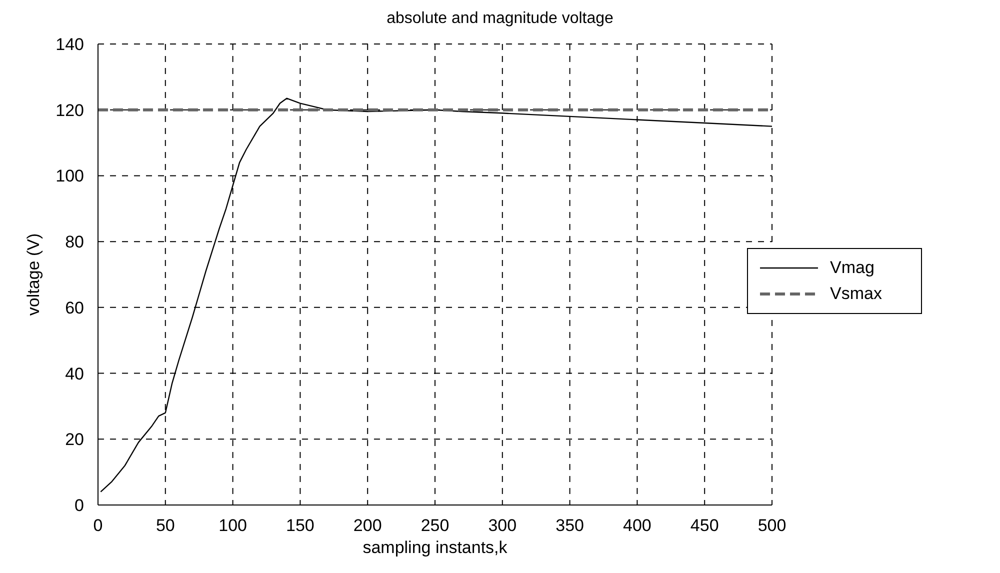 The height and width of the screenshot is (573, 1000). Describe the element at coordinates (165, 526) in the screenshot. I see `x-tick-label: 50` at that location.